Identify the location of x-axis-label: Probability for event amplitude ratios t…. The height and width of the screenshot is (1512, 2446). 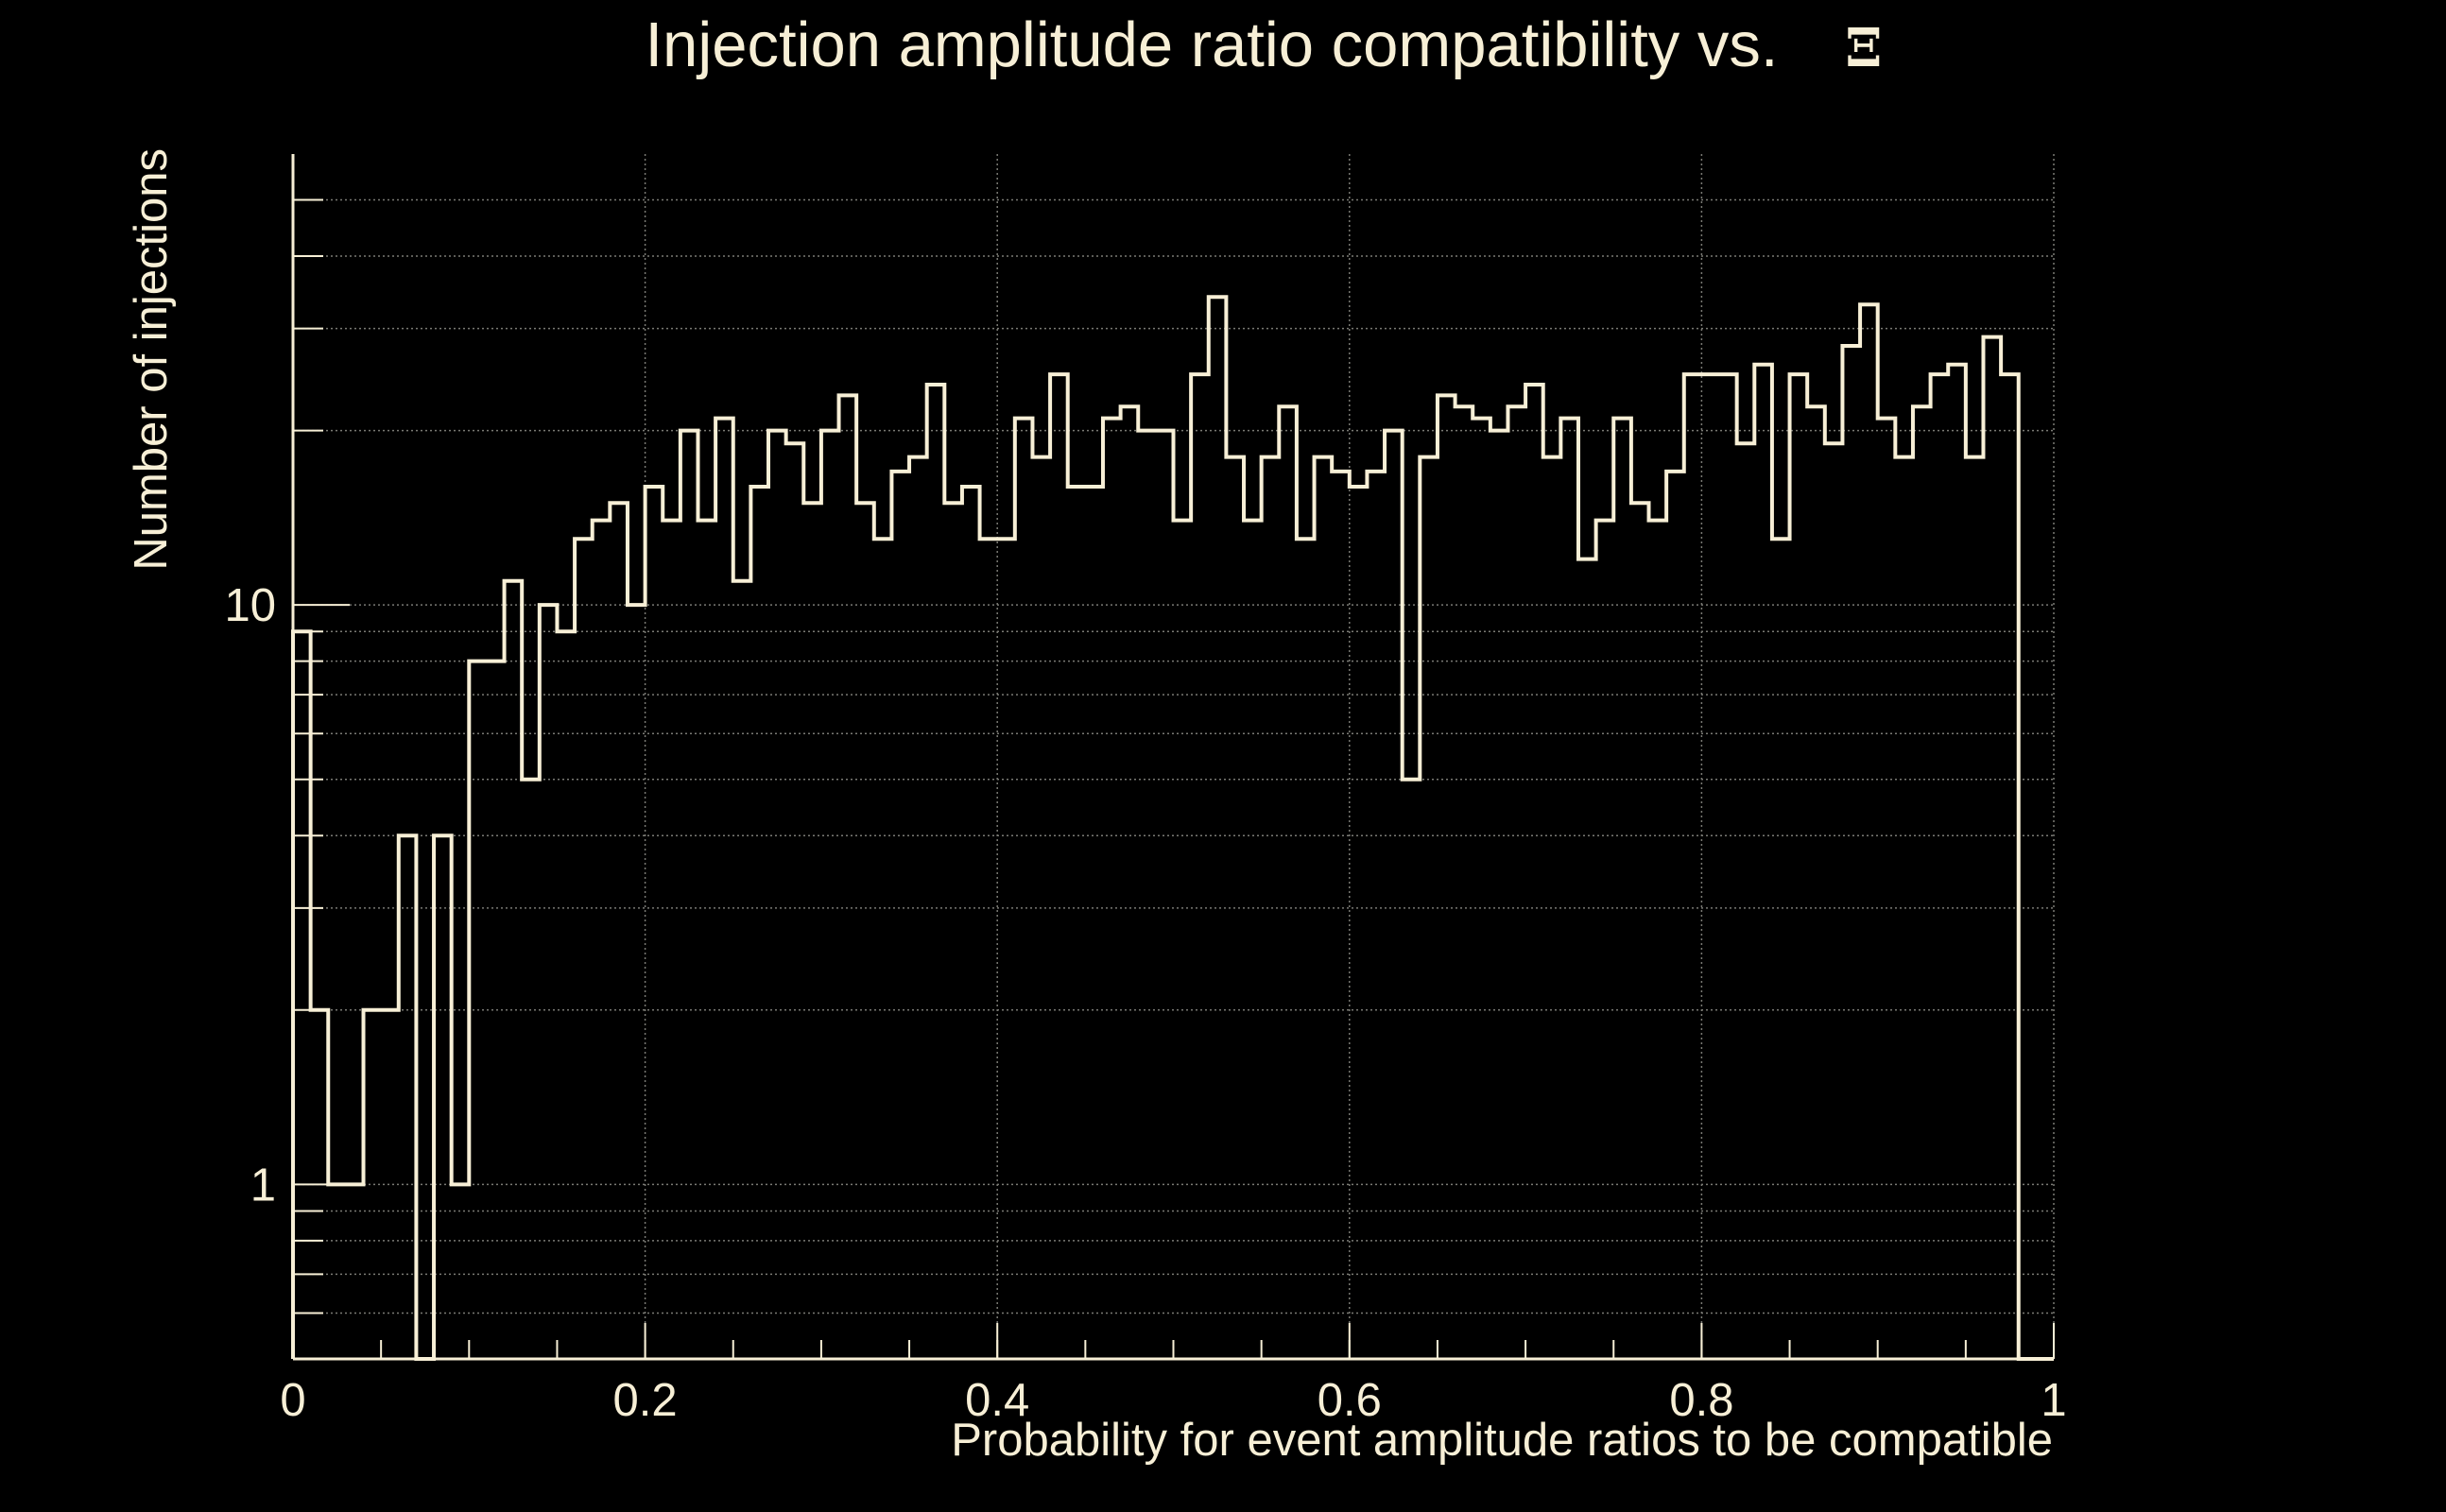
(1502, 1440).